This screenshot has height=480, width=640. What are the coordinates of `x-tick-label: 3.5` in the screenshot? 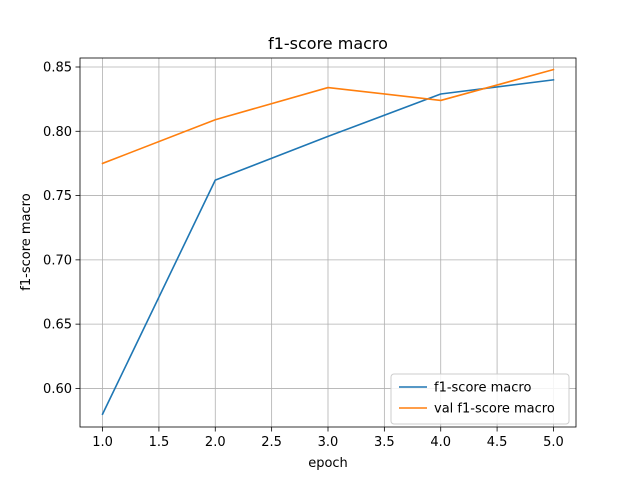 It's located at (384, 442).